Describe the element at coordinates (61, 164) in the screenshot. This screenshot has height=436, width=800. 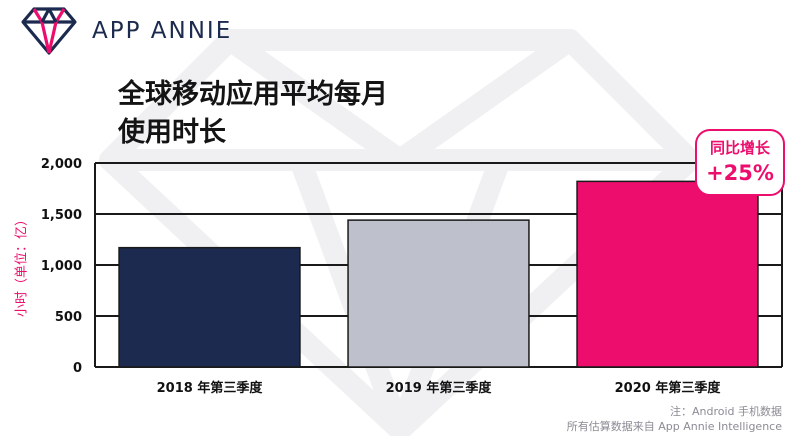
I see `y-tick-label: 2,000` at that location.